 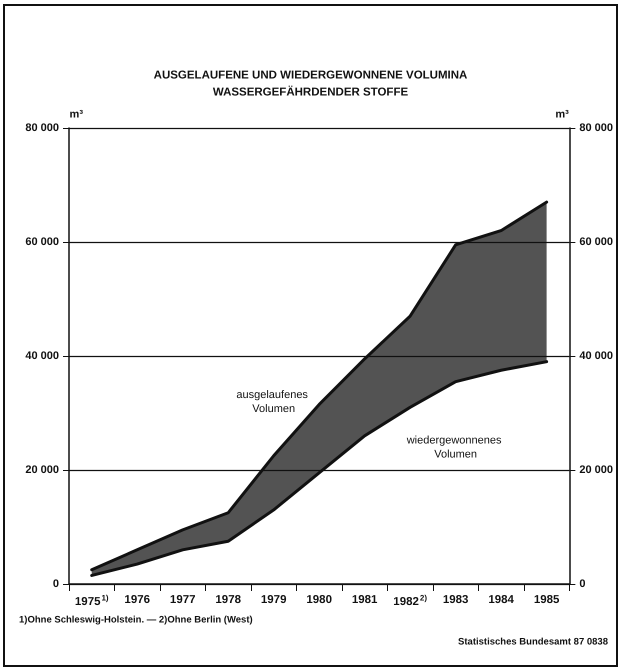 I want to click on x-tick-label: 1984, so click(x=501, y=600).